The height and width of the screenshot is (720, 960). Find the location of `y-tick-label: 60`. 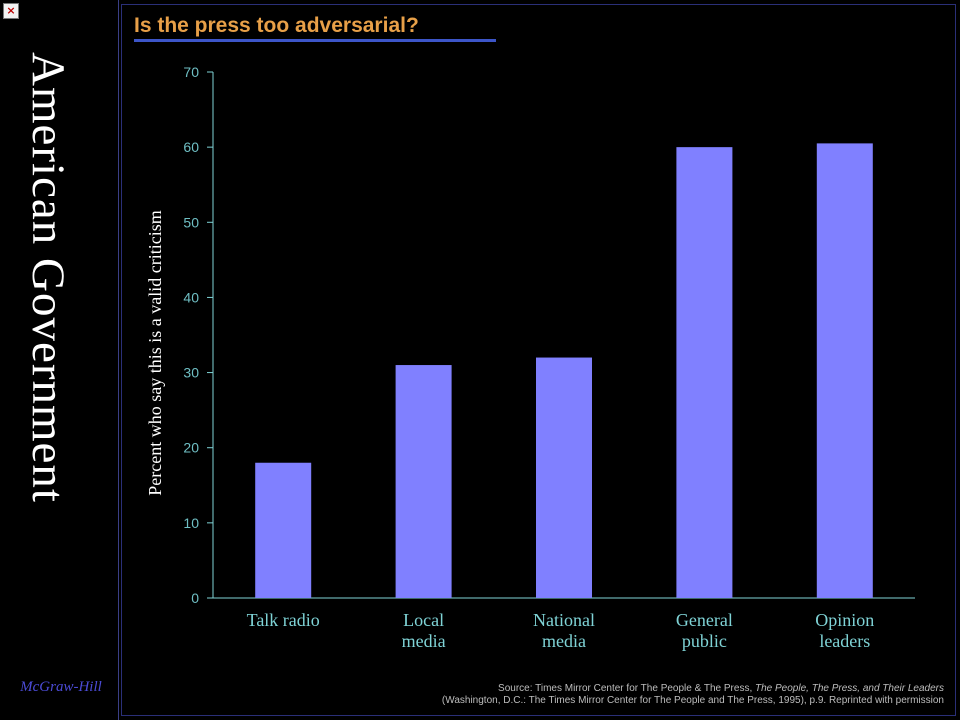

y-tick-label: 60 is located at coordinates (191, 147).